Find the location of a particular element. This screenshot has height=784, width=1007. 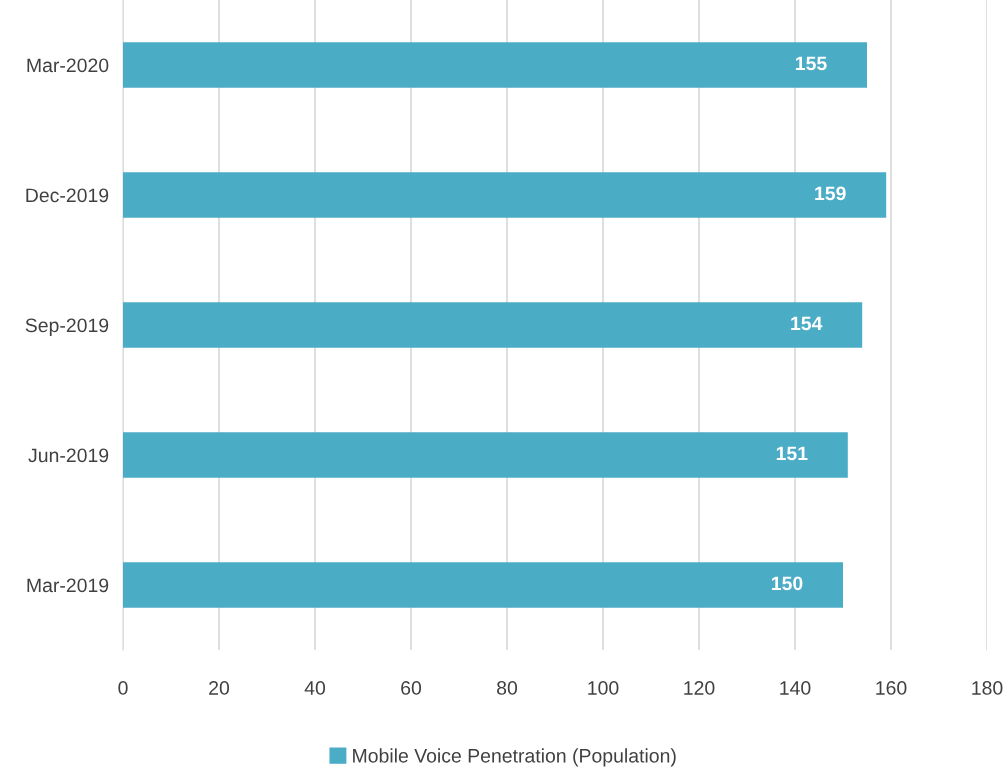

data-label: 155 is located at coordinates (811, 63).